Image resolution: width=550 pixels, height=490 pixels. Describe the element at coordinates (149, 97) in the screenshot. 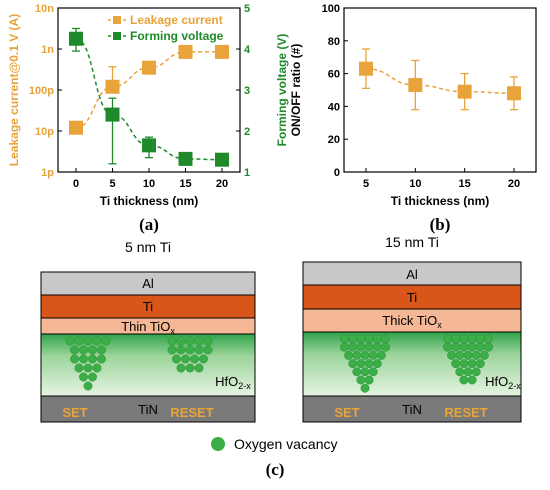

I see `chart-a-marks` at that location.